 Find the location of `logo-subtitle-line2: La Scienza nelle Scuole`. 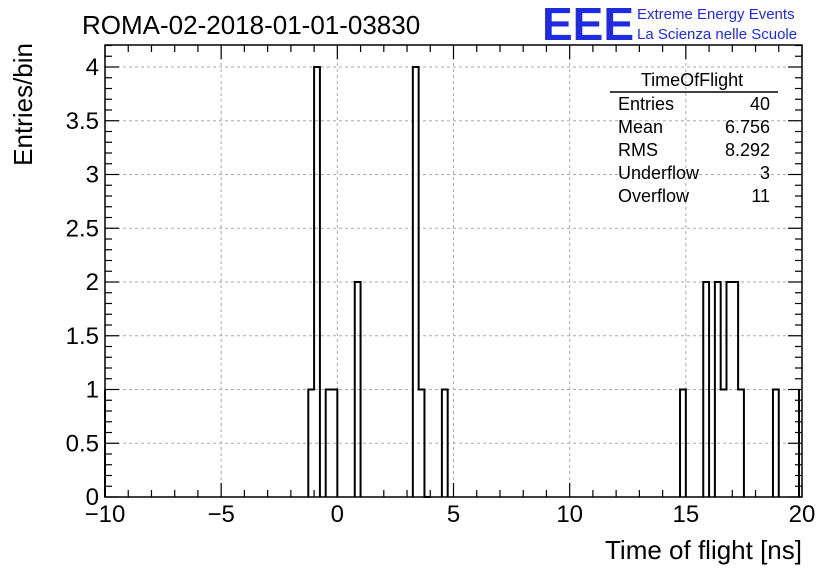

logo-subtitle-line2: La Scienza nelle Scuole is located at coordinates (717, 34).